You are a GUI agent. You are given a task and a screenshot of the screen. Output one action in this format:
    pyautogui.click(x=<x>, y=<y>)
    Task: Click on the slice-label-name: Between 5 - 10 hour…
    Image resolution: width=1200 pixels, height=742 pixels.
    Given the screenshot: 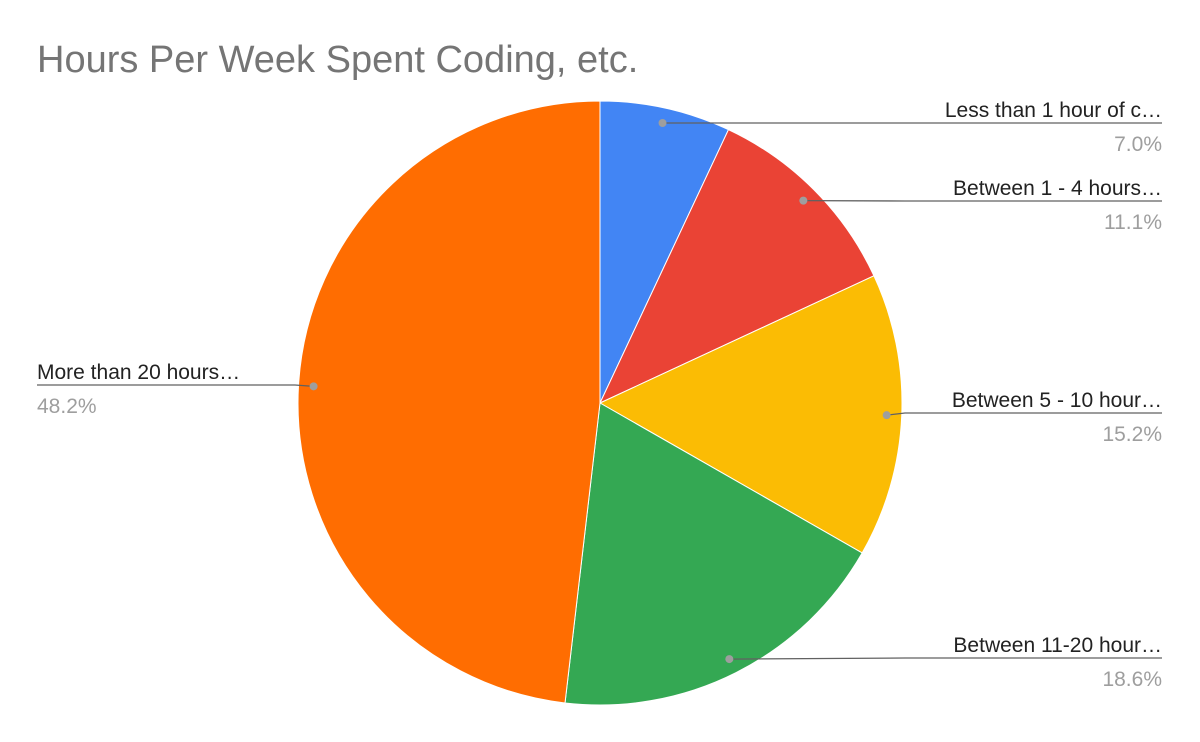 What is the action you would take?
    pyautogui.click(x=1057, y=400)
    